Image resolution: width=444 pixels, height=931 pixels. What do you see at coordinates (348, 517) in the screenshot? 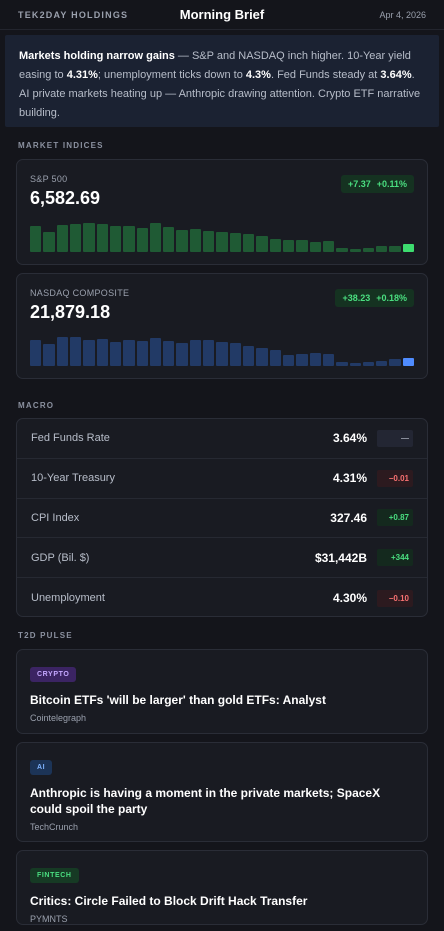
I see `macro-value: 327.46` at bounding box center [348, 517].